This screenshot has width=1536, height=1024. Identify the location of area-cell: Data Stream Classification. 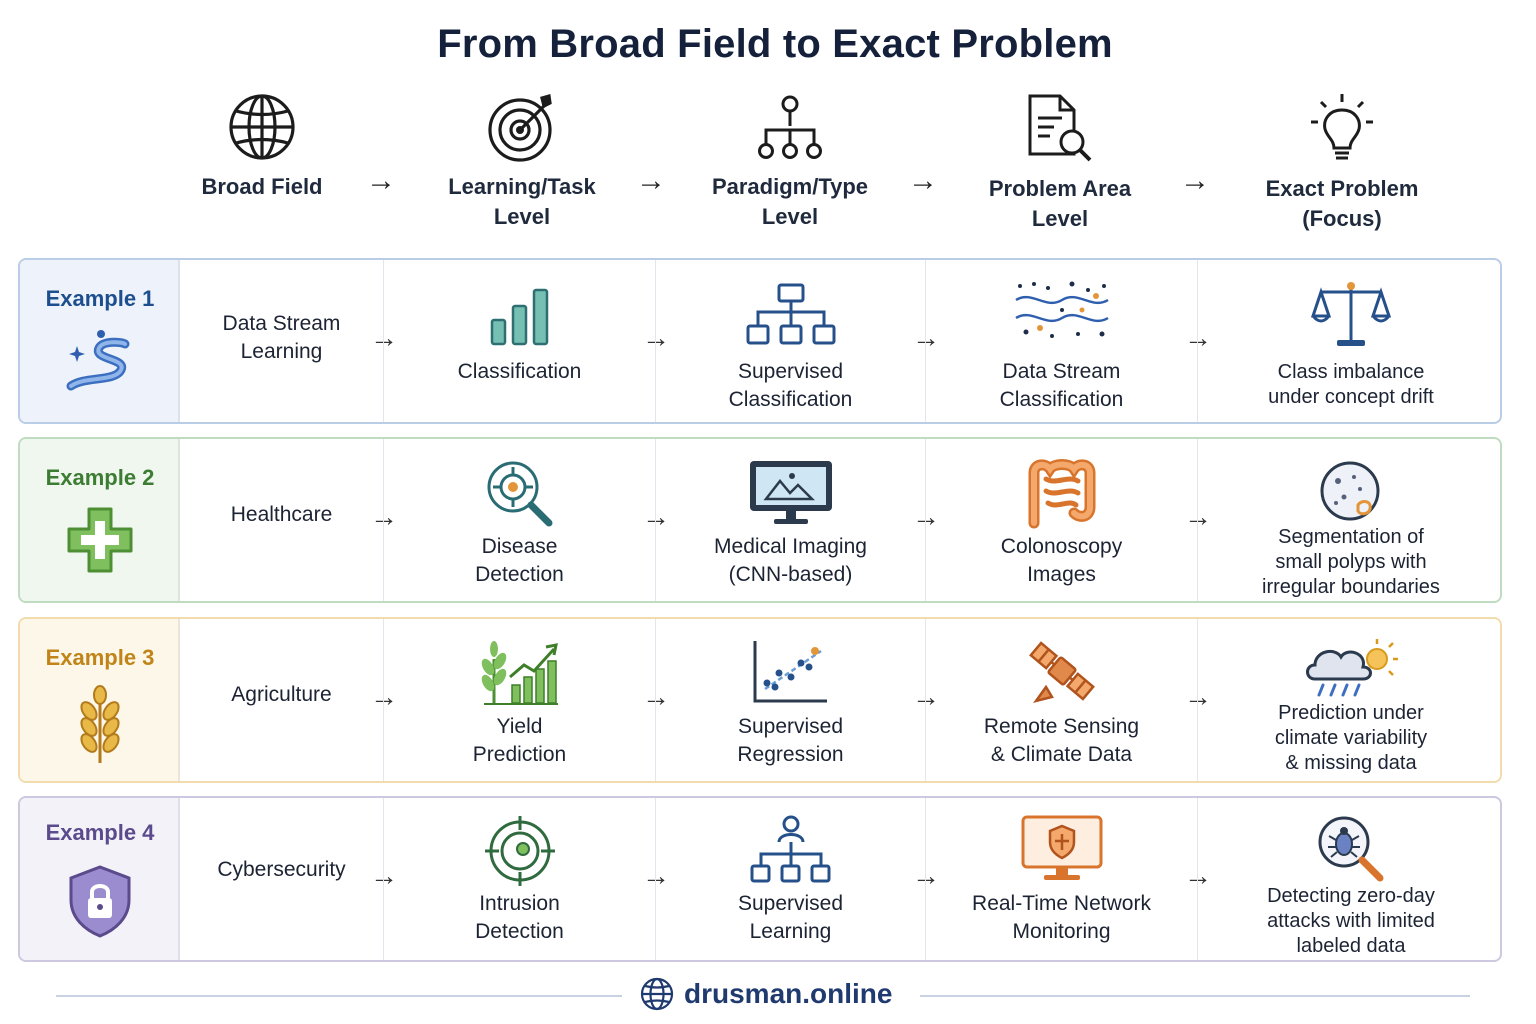
(1061, 341).